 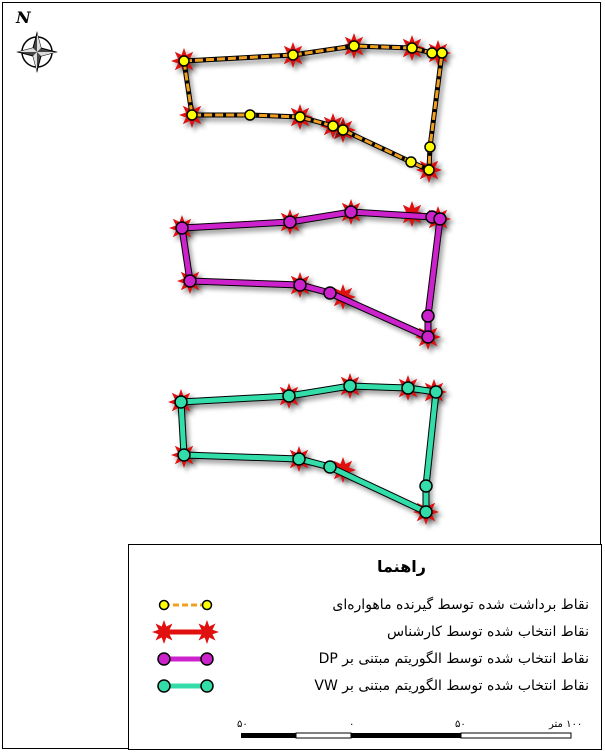 What do you see at coordinates (460, 724) in the screenshot?
I see `scale-label-mid: ۵۰` at bounding box center [460, 724].